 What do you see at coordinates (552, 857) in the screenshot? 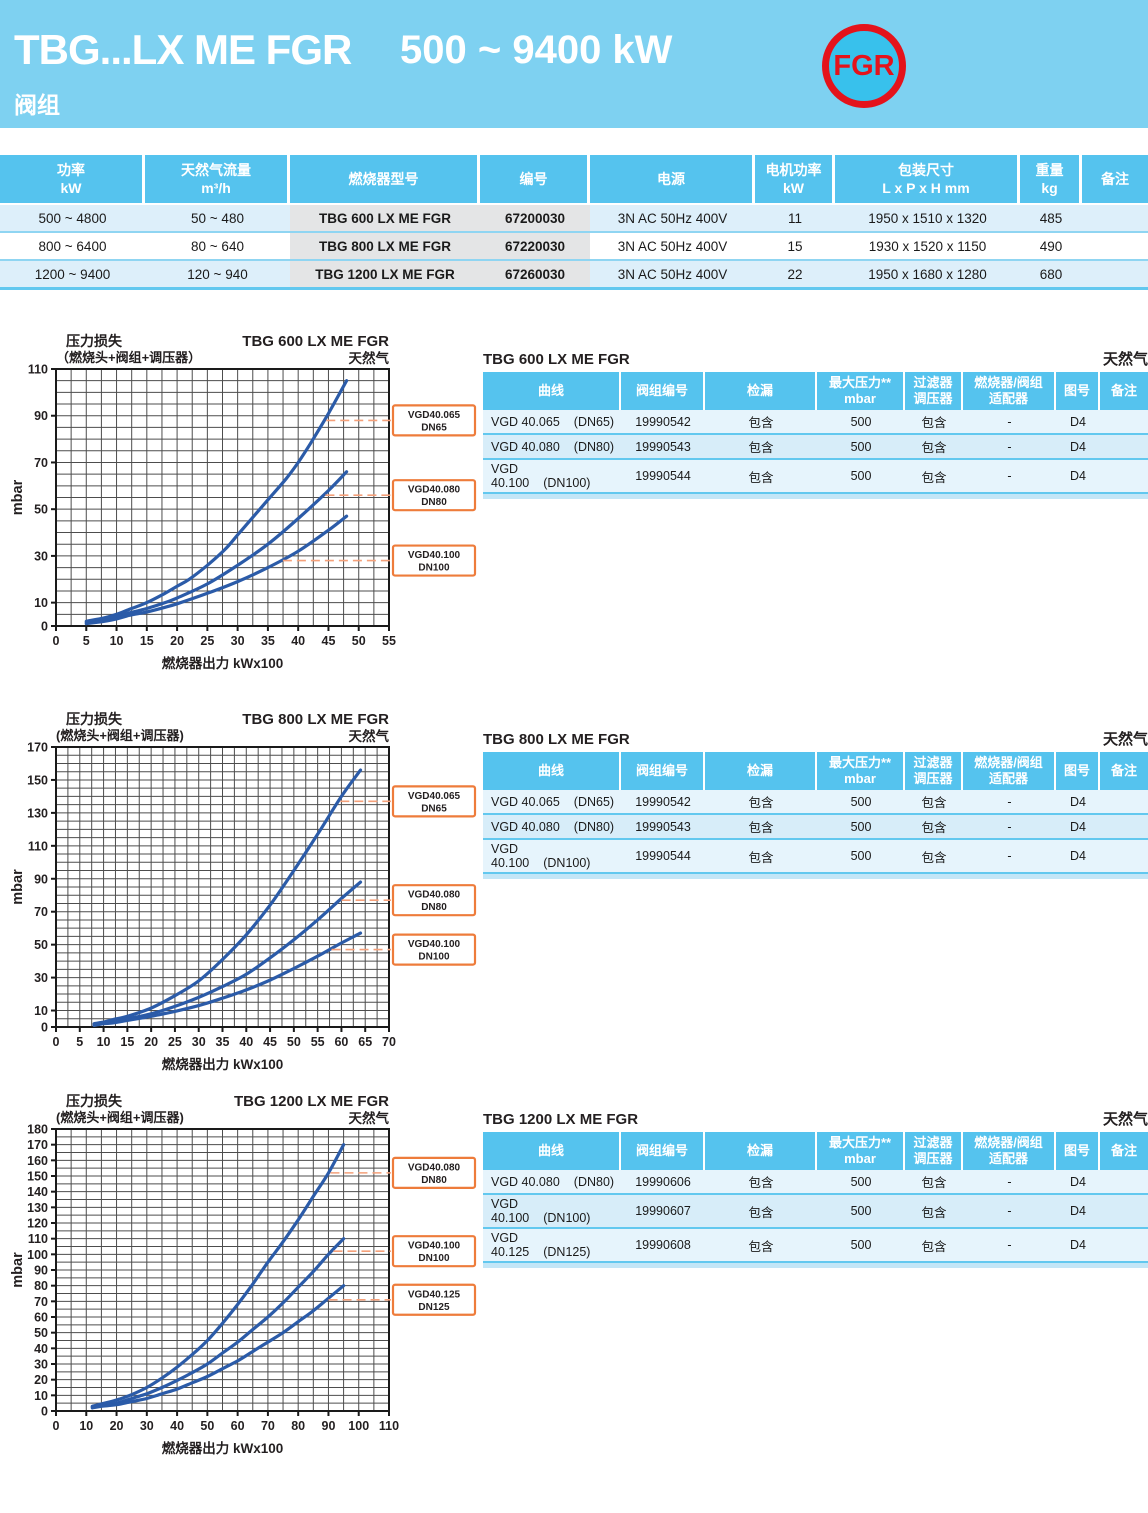
I see `curve-cell: VGD 40.100 (DN100)` at bounding box center [552, 857].